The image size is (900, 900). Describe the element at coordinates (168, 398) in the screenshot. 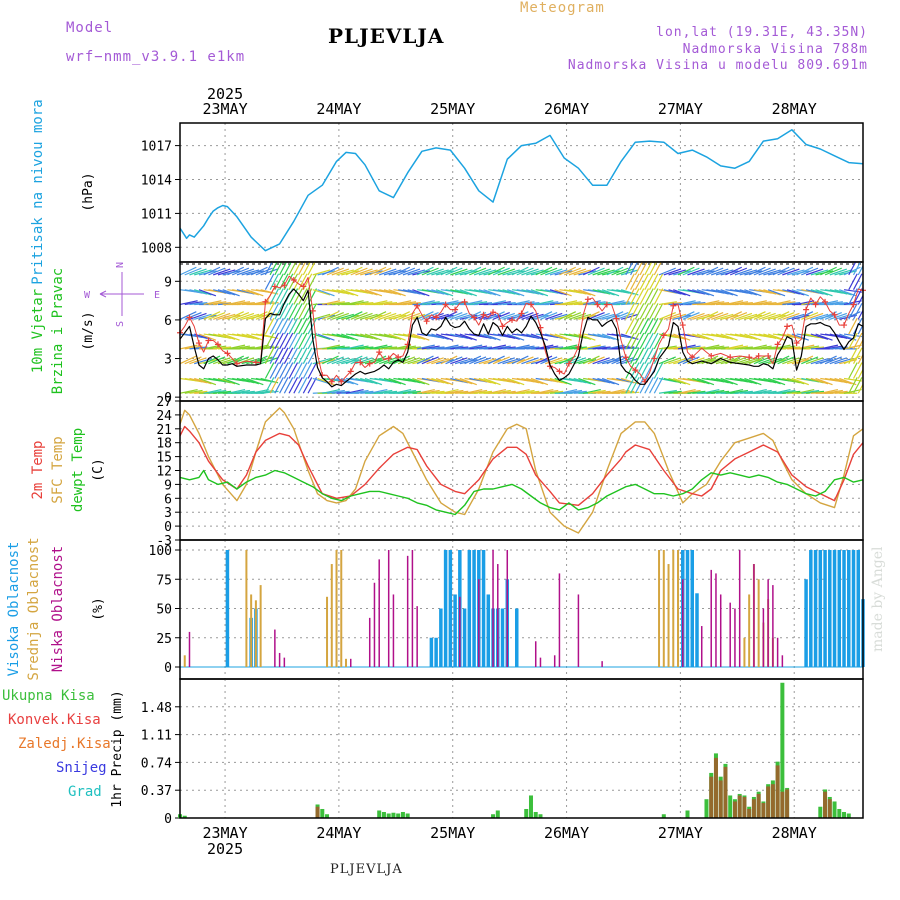

I see `y-tick-label: 0` at that location.